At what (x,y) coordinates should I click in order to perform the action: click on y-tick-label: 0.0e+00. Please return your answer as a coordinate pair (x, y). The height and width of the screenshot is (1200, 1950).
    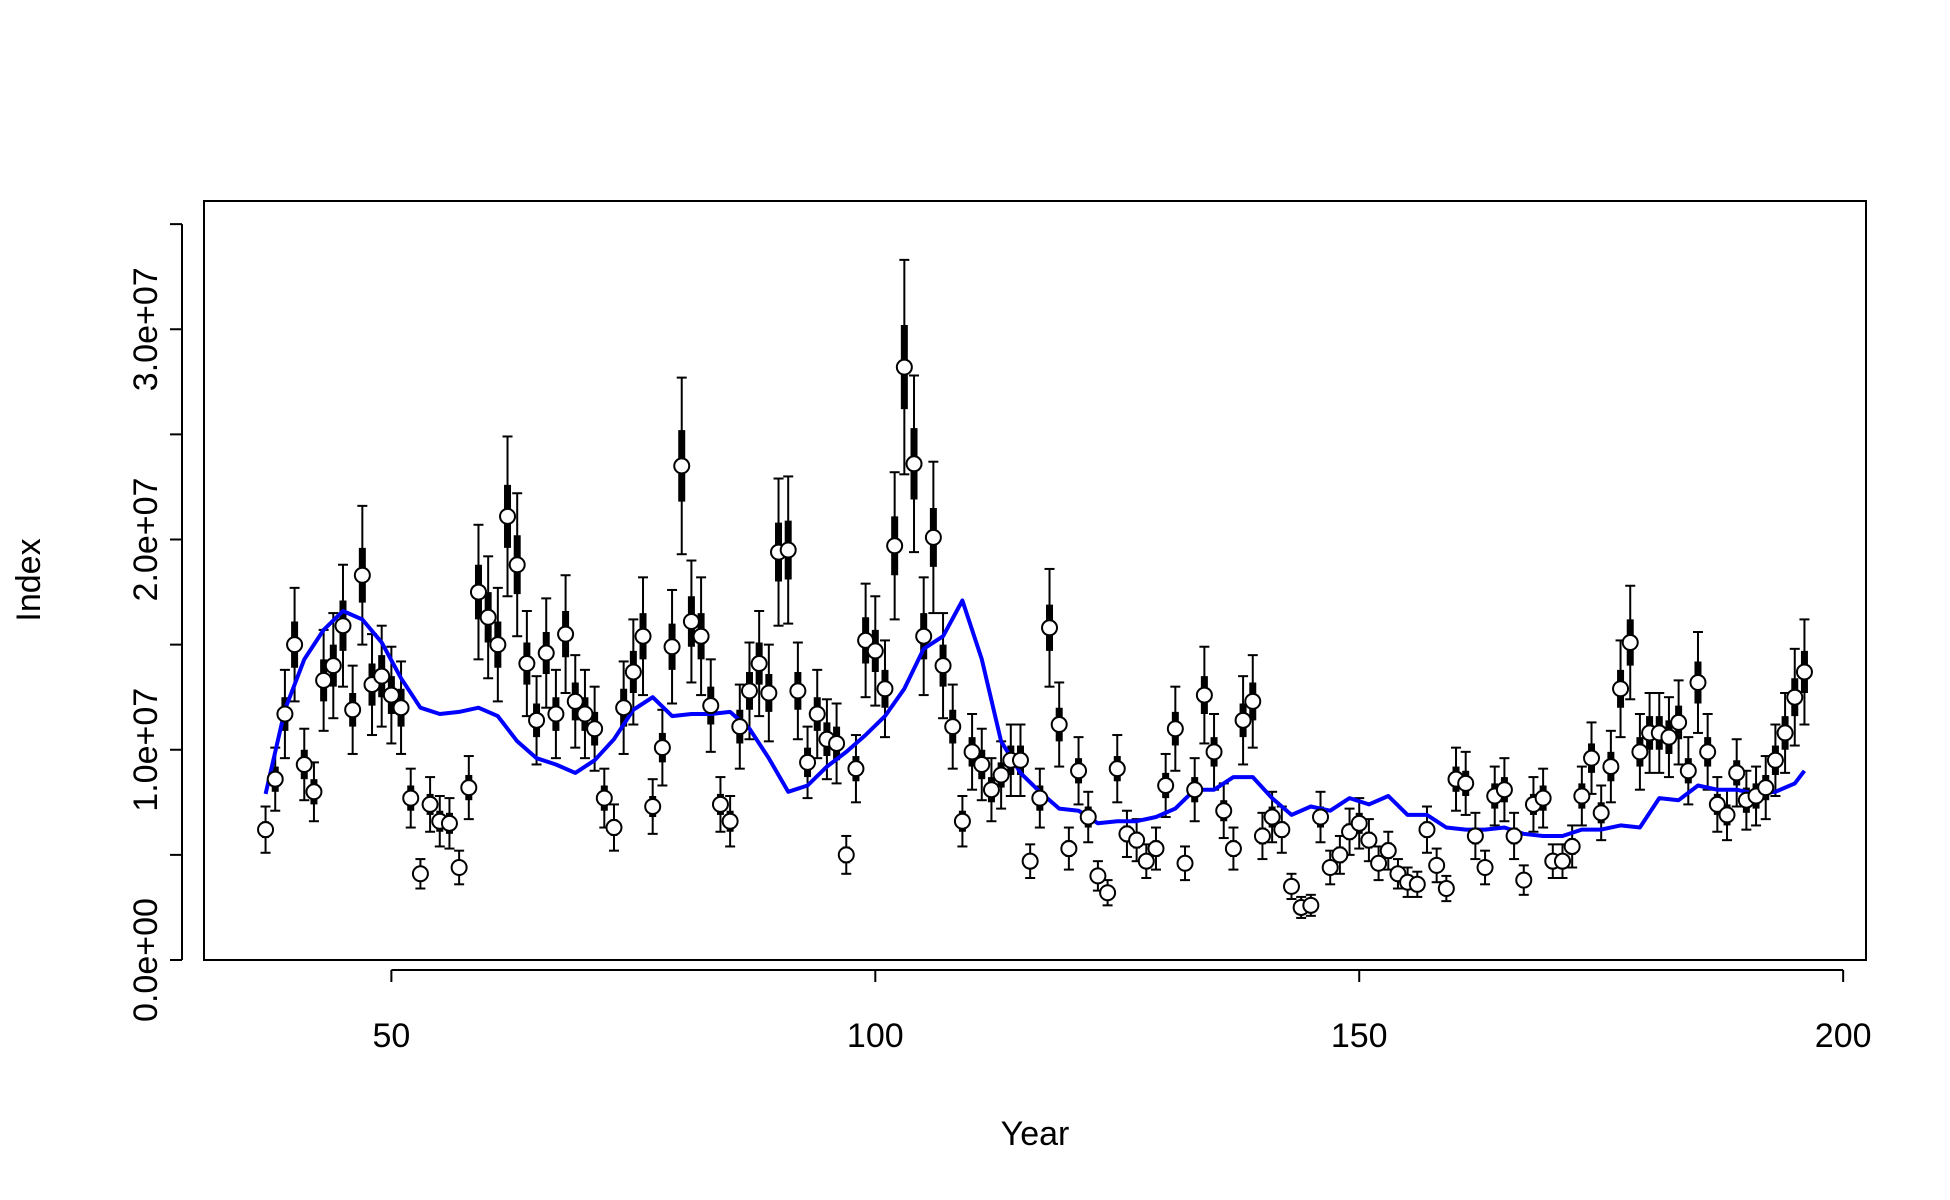
    Looking at the image, I should click on (146, 960).